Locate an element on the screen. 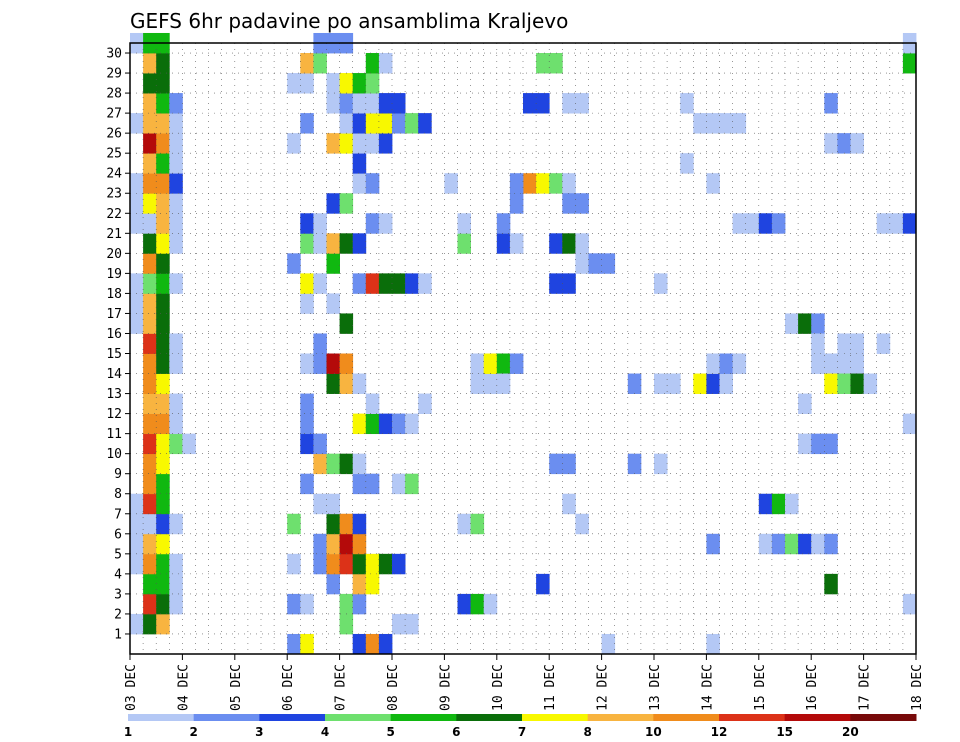 This screenshot has height=742, width=960. colorbar-label: 7 is located at coordinates (522, 732).